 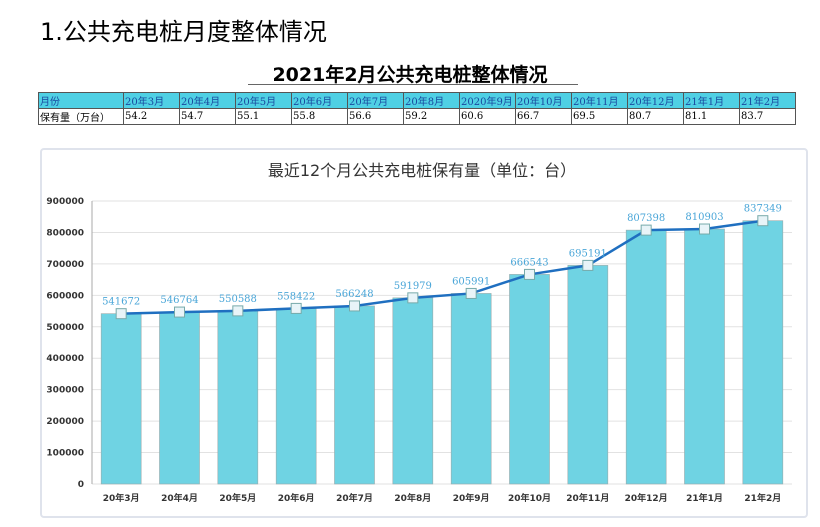 I want to click on y-tick-label: 600000, so click(x=65, y=296).